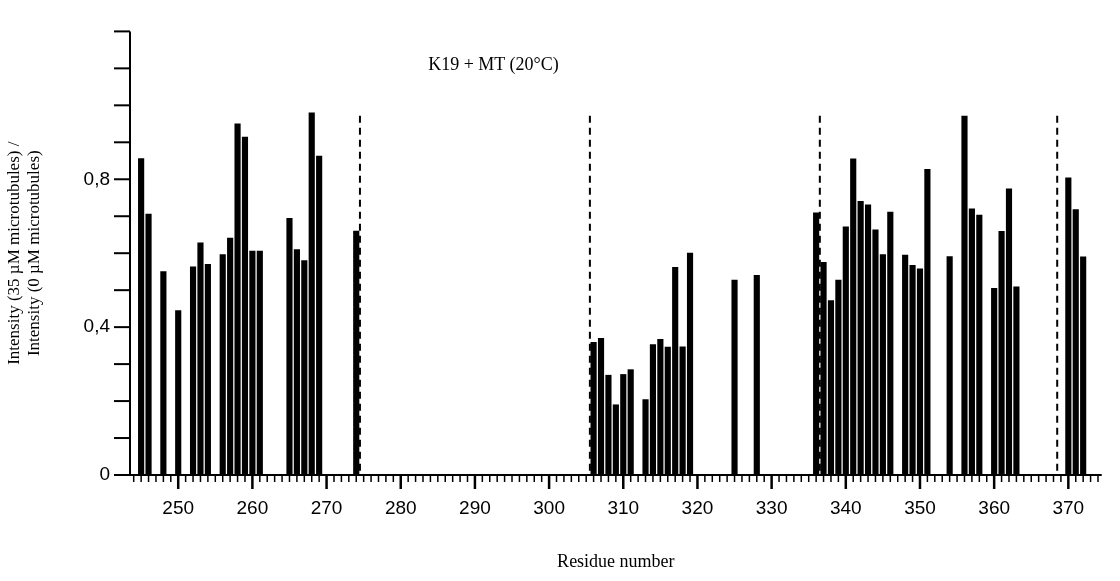 This screenshot has height=581, width=1120. Describe the element at coordinates (23, 253) in the screenshot. I see `y-axis-title: Intensity (35 µM microtubules) / Intensity (0 µM microtubules)` at that location.